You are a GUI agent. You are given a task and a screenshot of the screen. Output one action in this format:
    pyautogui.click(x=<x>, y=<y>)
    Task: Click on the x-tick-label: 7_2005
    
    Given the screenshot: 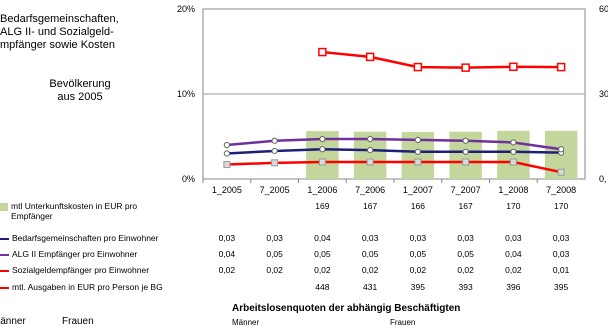 What is the action you would take?
    pyautogui.click(x=275, y=190)
    